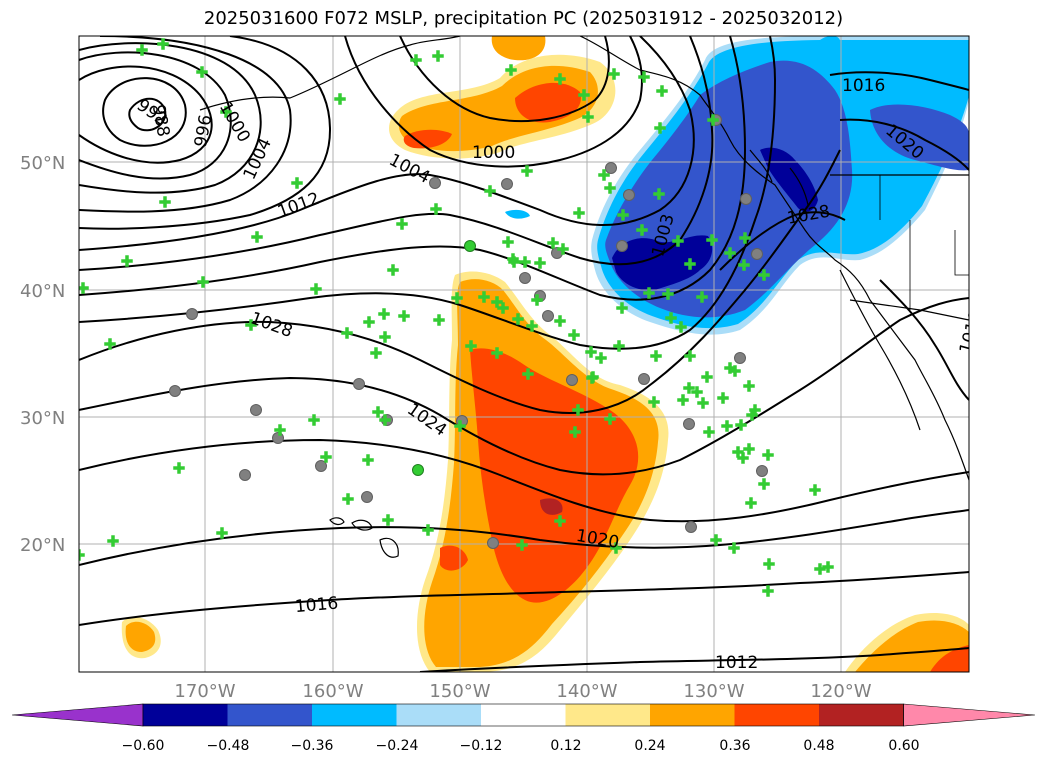 This screenshot has width=1047, height=765. What do you see at coordinates (649, 746) in the screenshot?
I see `cbar-tick-7: 0.24` at bounding box center [649, 746].